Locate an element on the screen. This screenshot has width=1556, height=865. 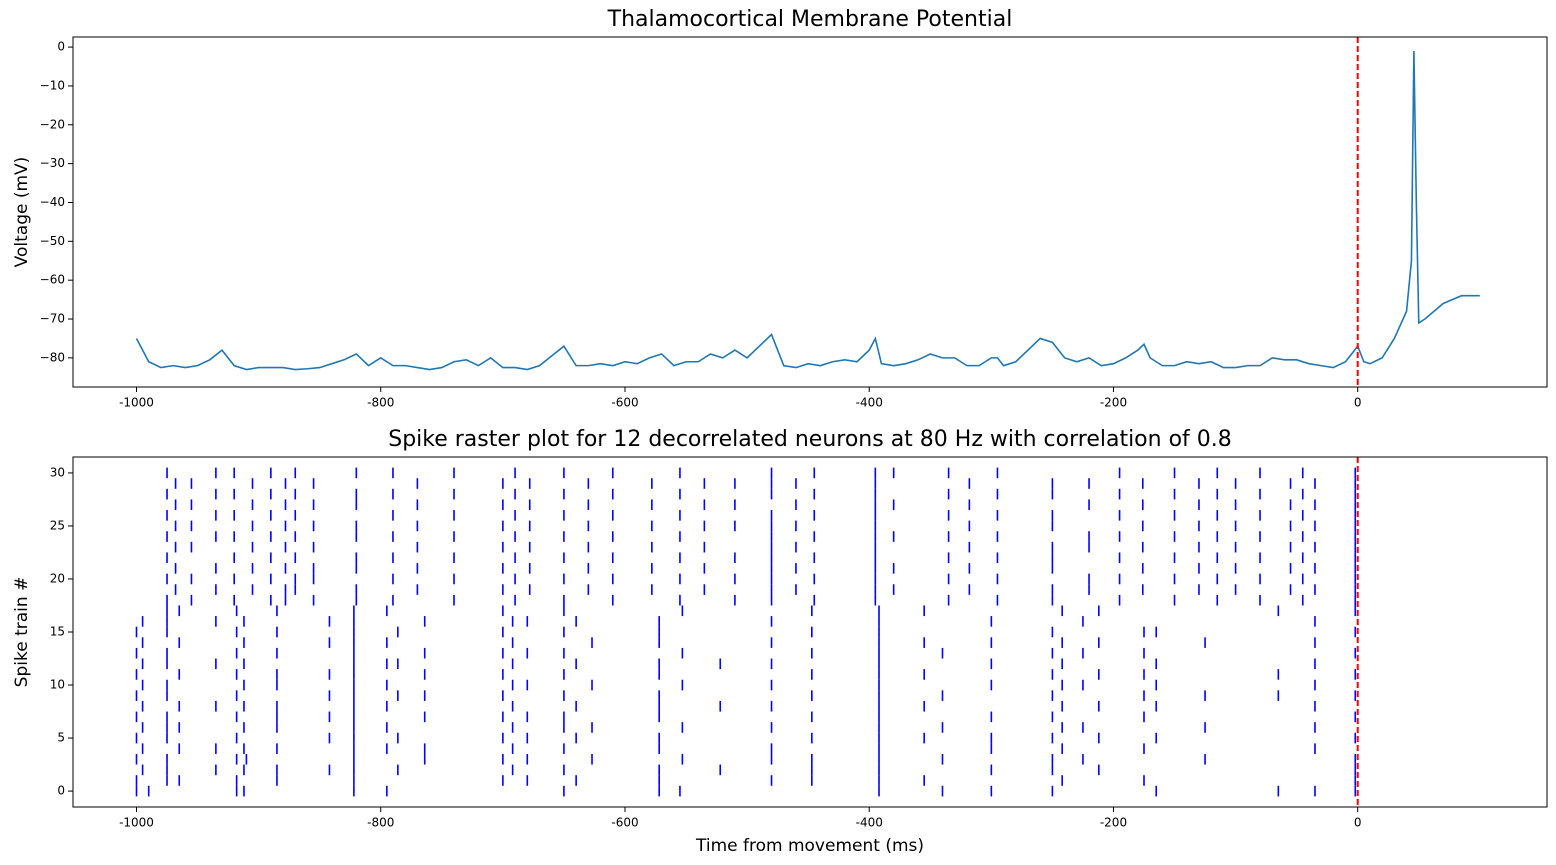
y-tick-label: 30 is located at coordinates (57, 472).